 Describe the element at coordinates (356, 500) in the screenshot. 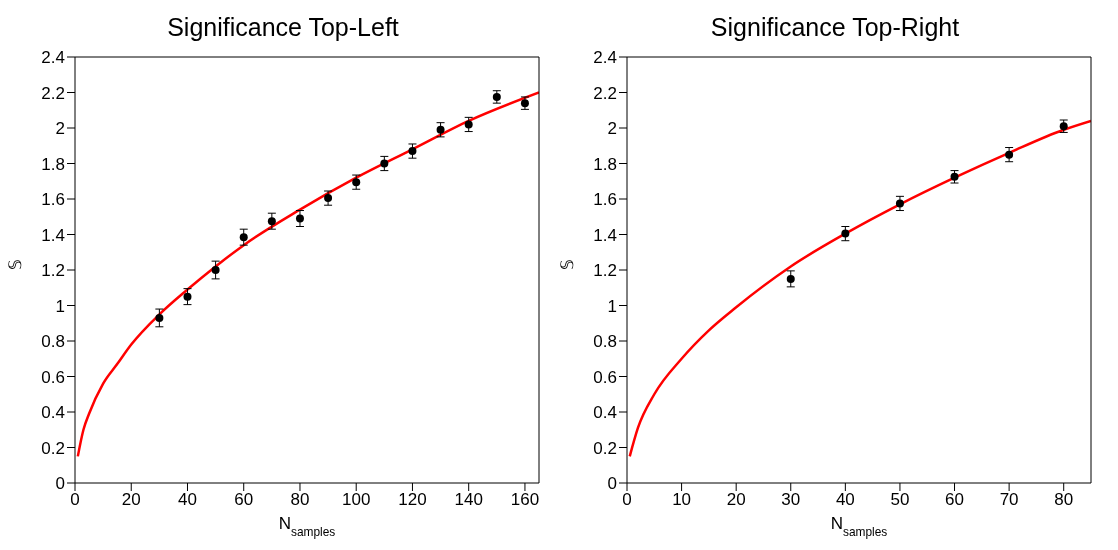

I see `x-tick-label: 100` at that location.